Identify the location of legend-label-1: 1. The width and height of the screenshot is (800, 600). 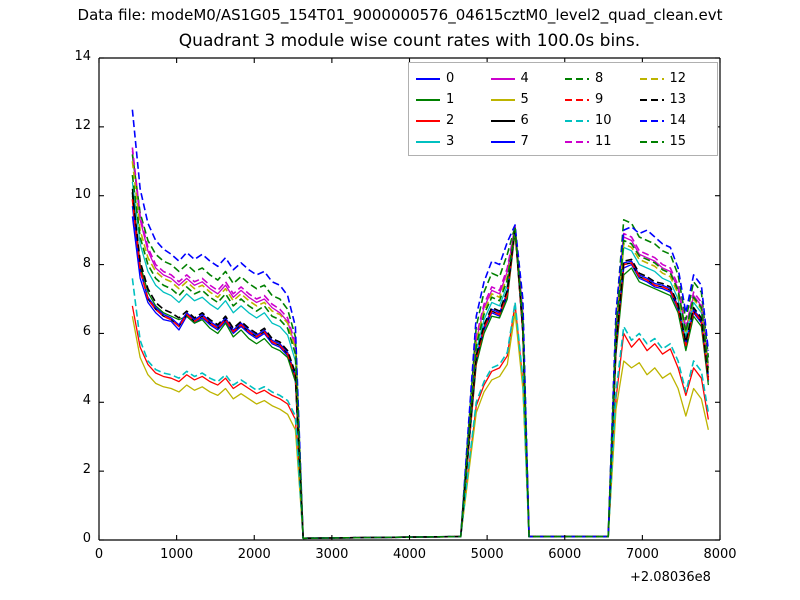
(450, 99).